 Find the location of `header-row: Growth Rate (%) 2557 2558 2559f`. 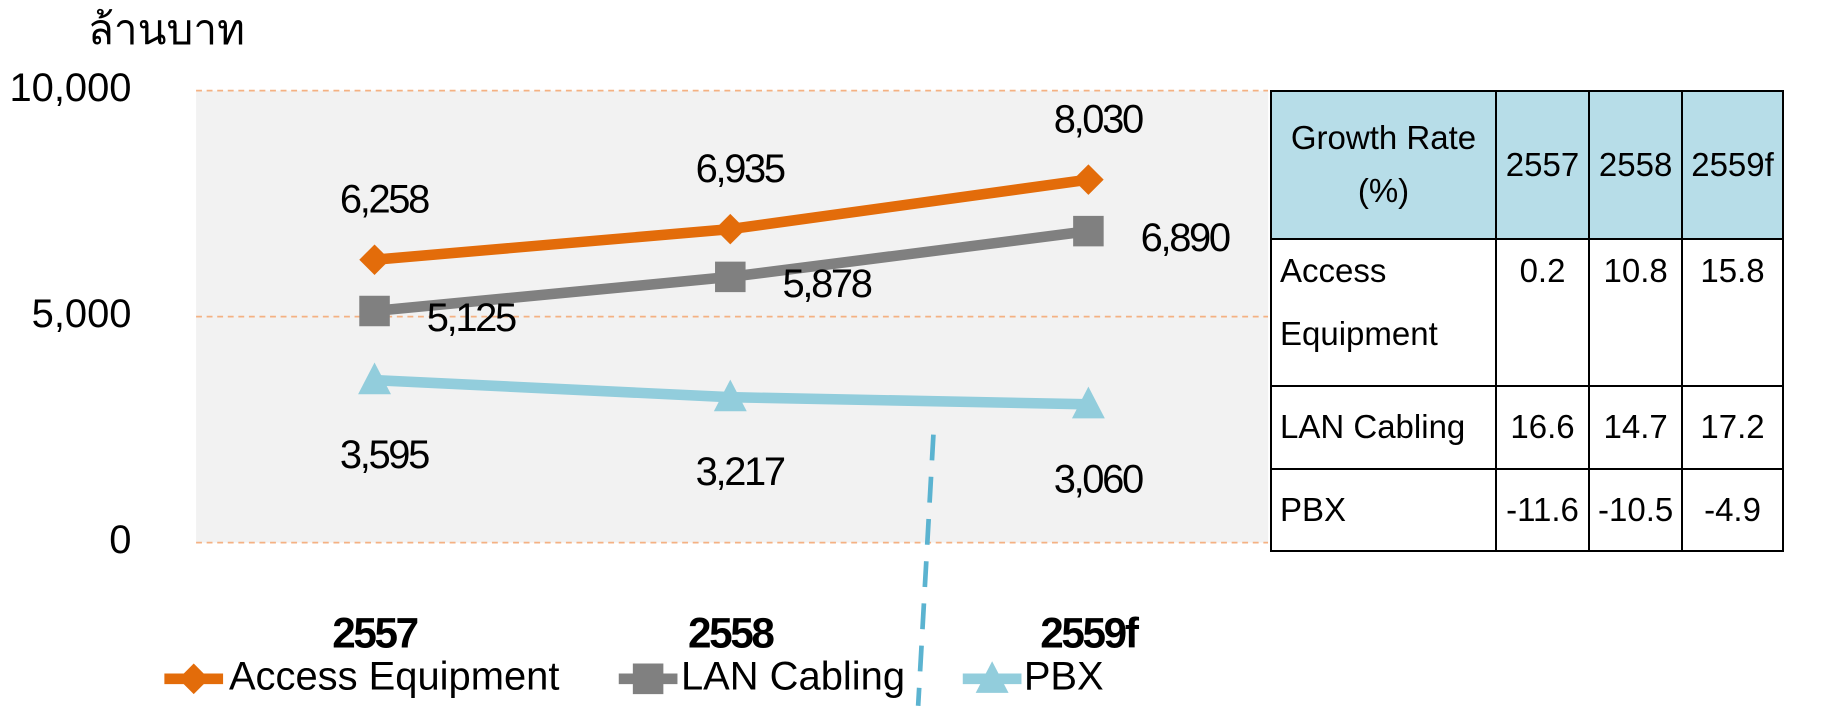

header-row: Growth Rate (%) 2557 2558 2559f is located at coordinates (1527, 165).